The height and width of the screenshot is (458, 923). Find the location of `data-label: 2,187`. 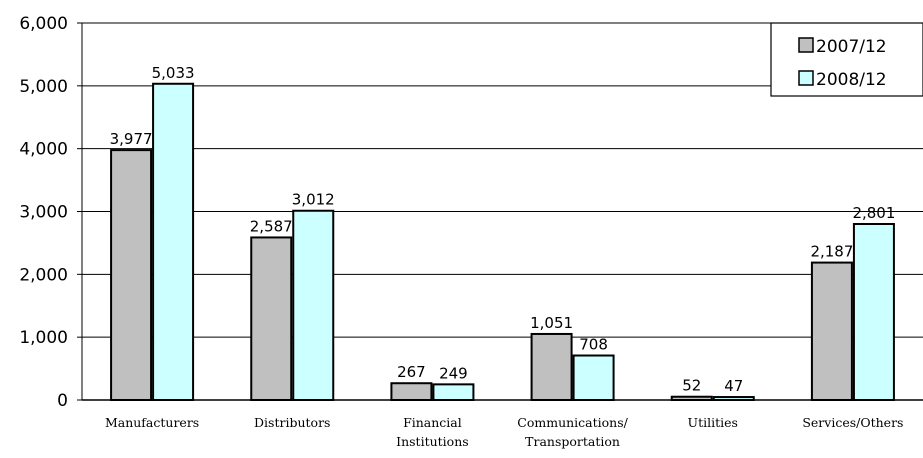

data-label: 2,187 is located at coordinates (831, 252).